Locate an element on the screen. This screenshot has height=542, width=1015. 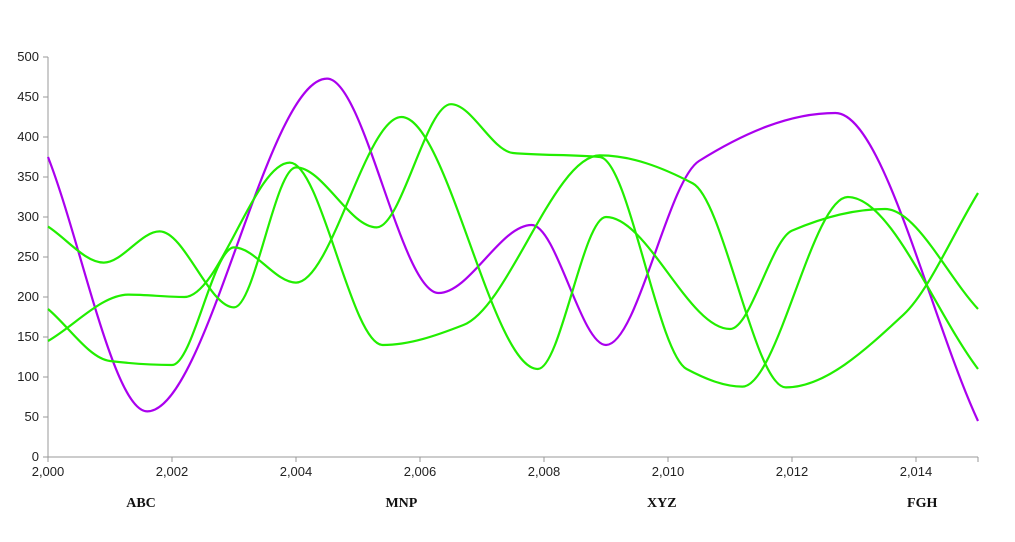
category-label: ABC is located at coordinates (141, 503).